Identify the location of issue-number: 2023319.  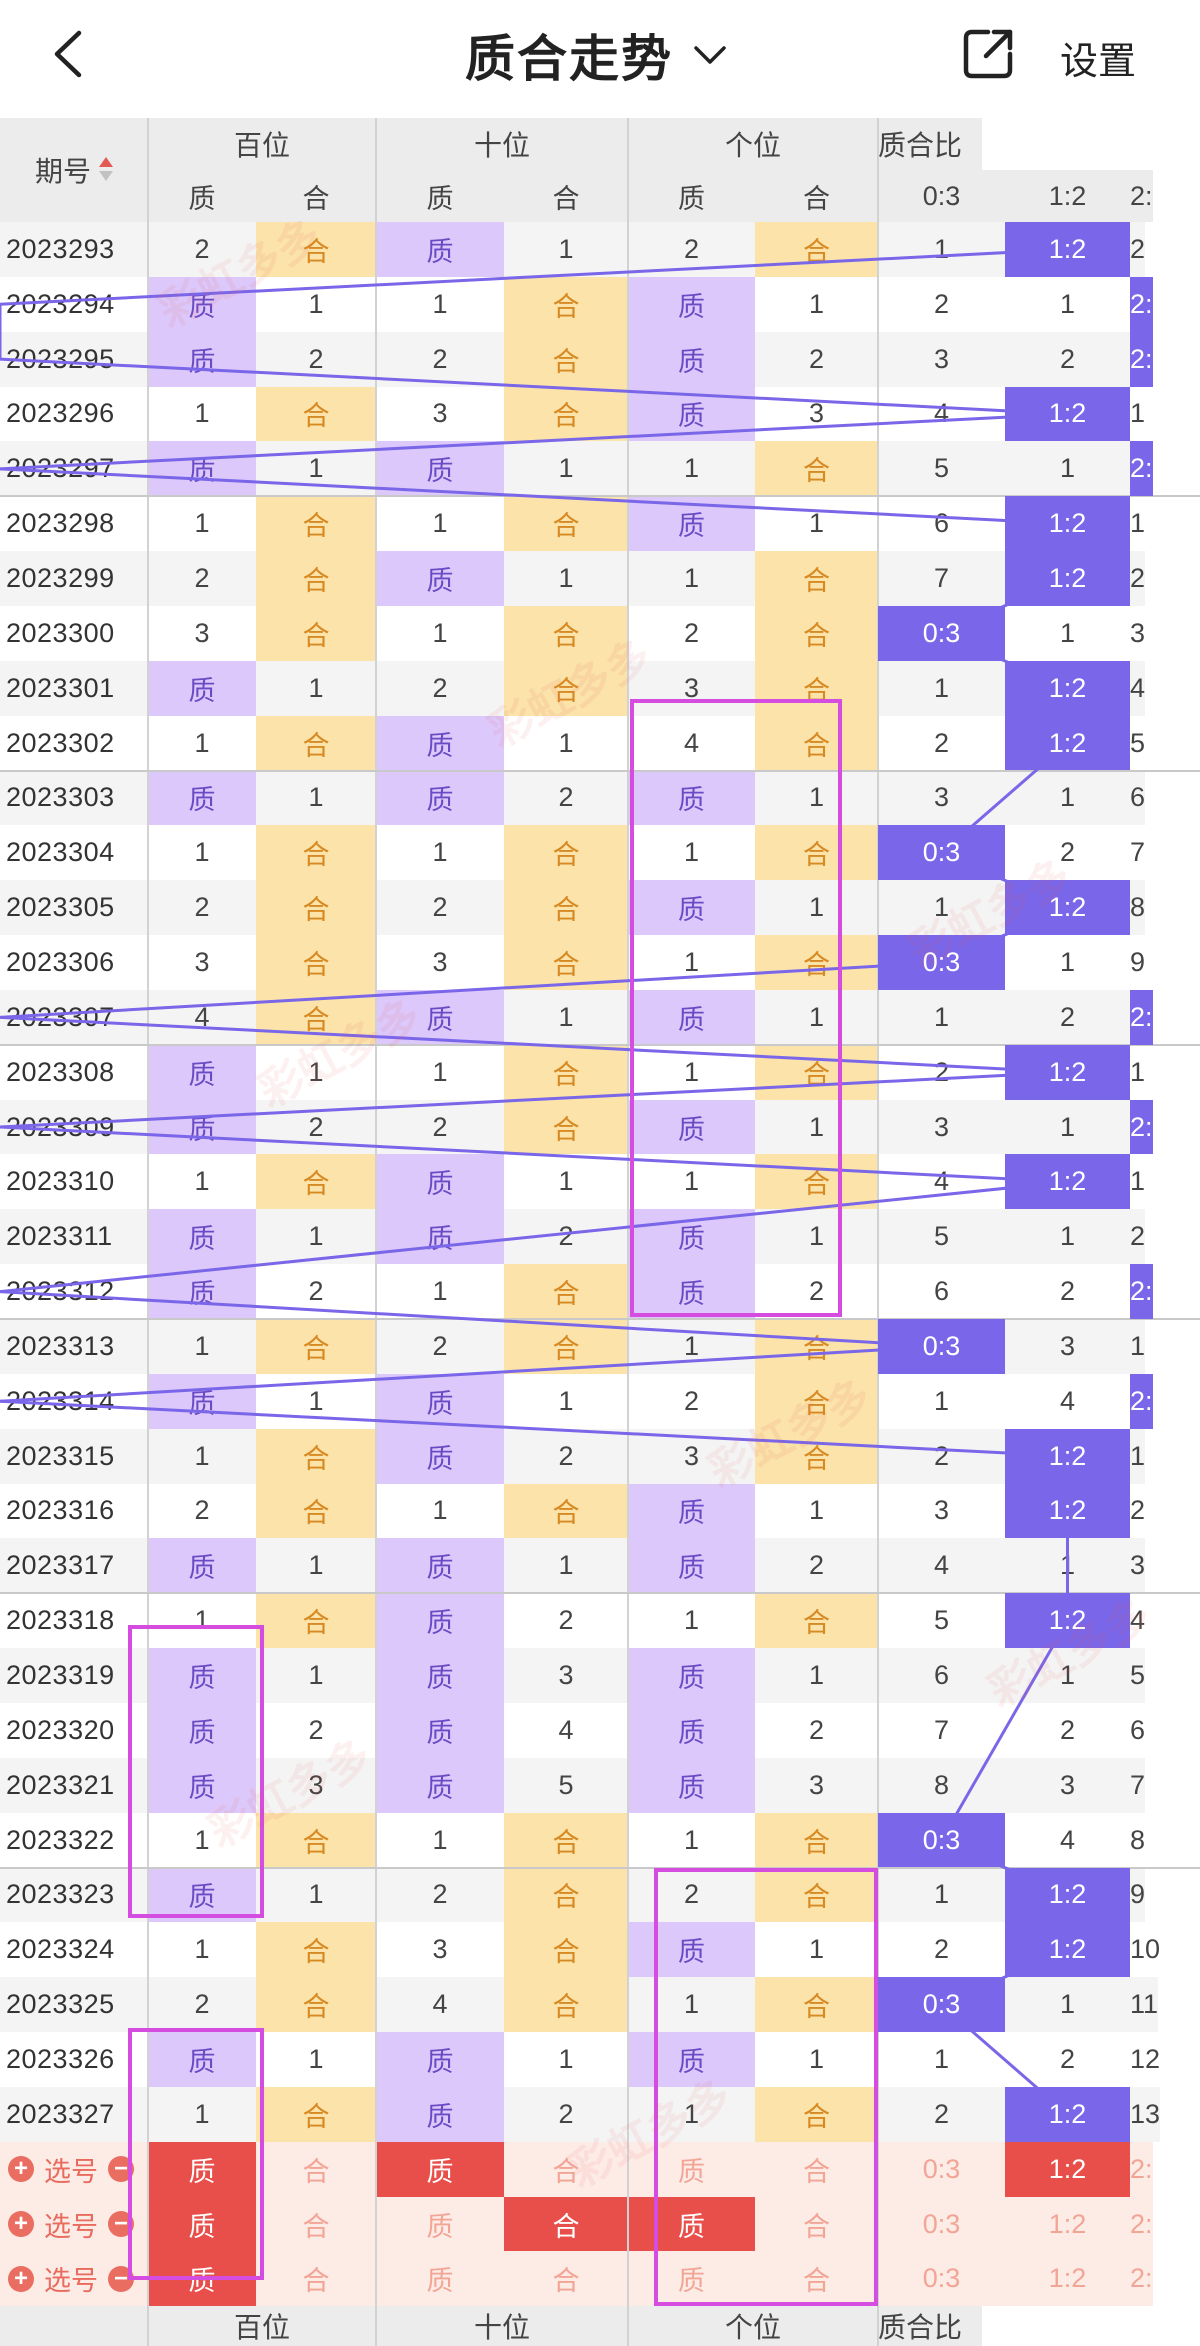
(74, 1675).